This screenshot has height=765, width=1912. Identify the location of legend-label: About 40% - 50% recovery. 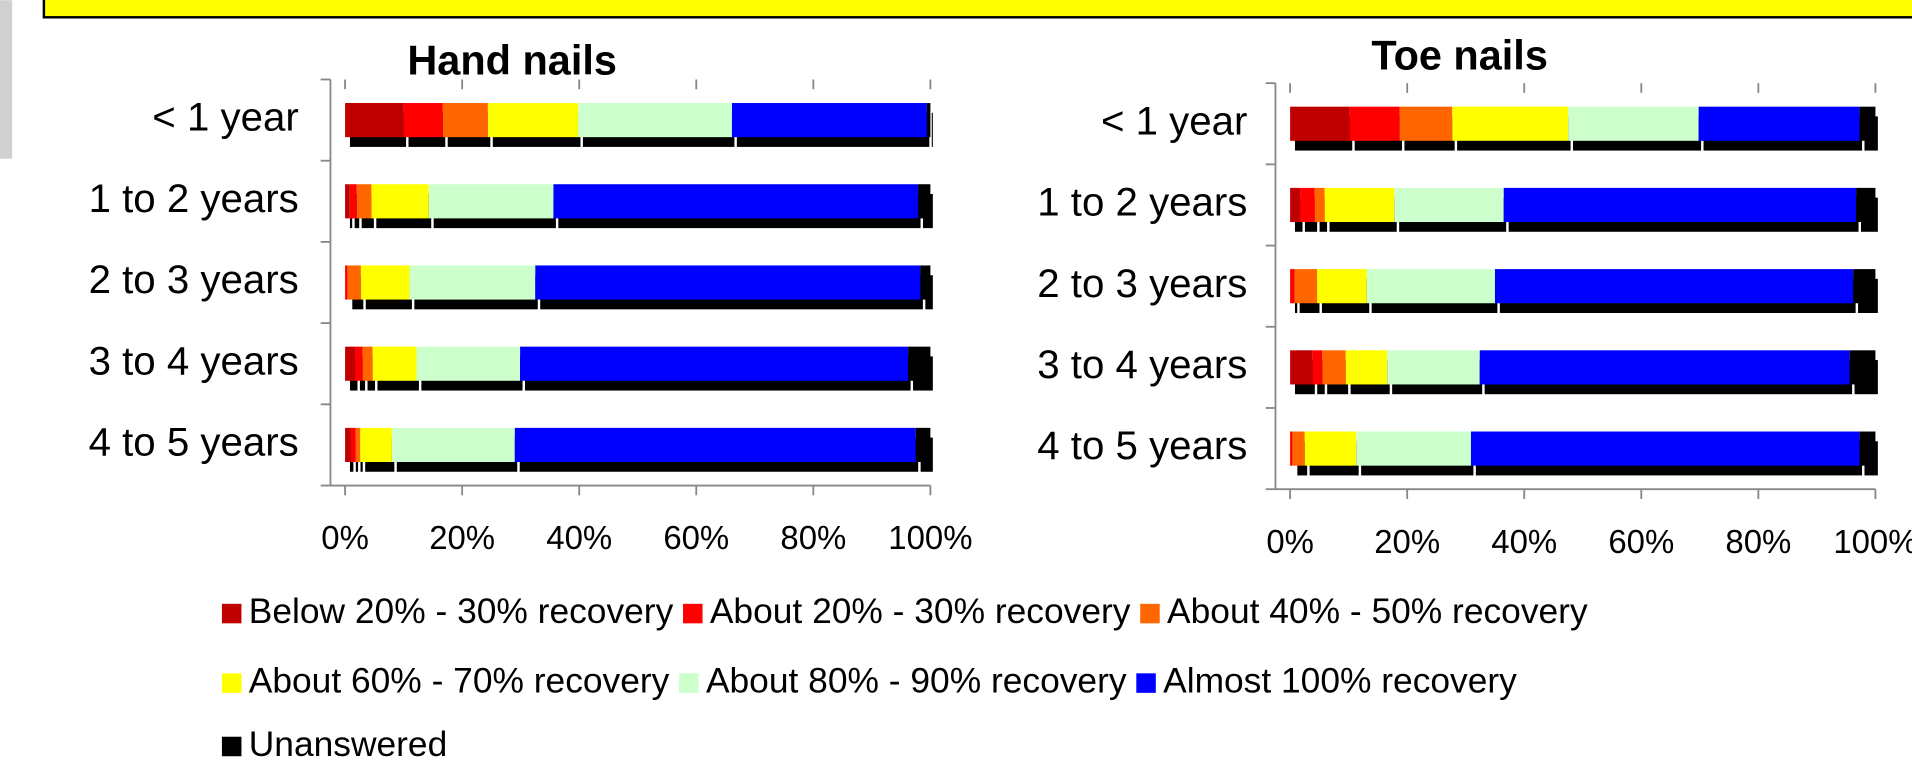
(1377, 611).